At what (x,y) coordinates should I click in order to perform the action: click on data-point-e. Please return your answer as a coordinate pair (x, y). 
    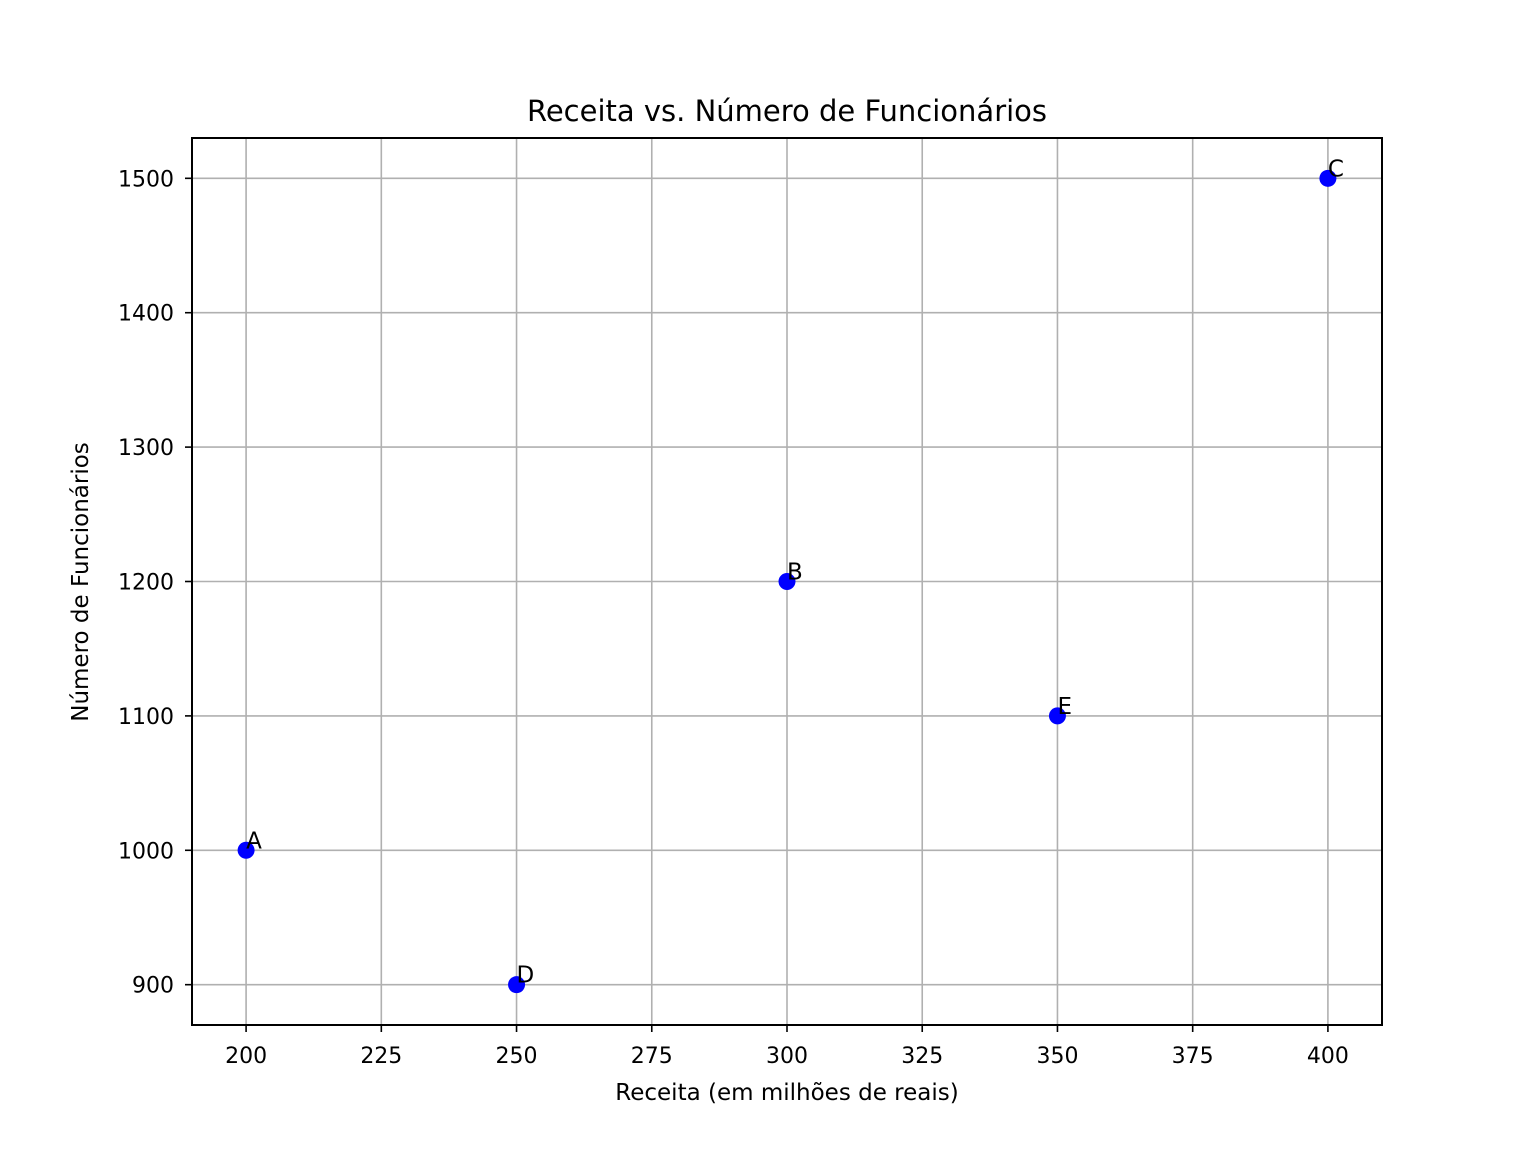
    Looking at the image, I should click on (1057, 716).